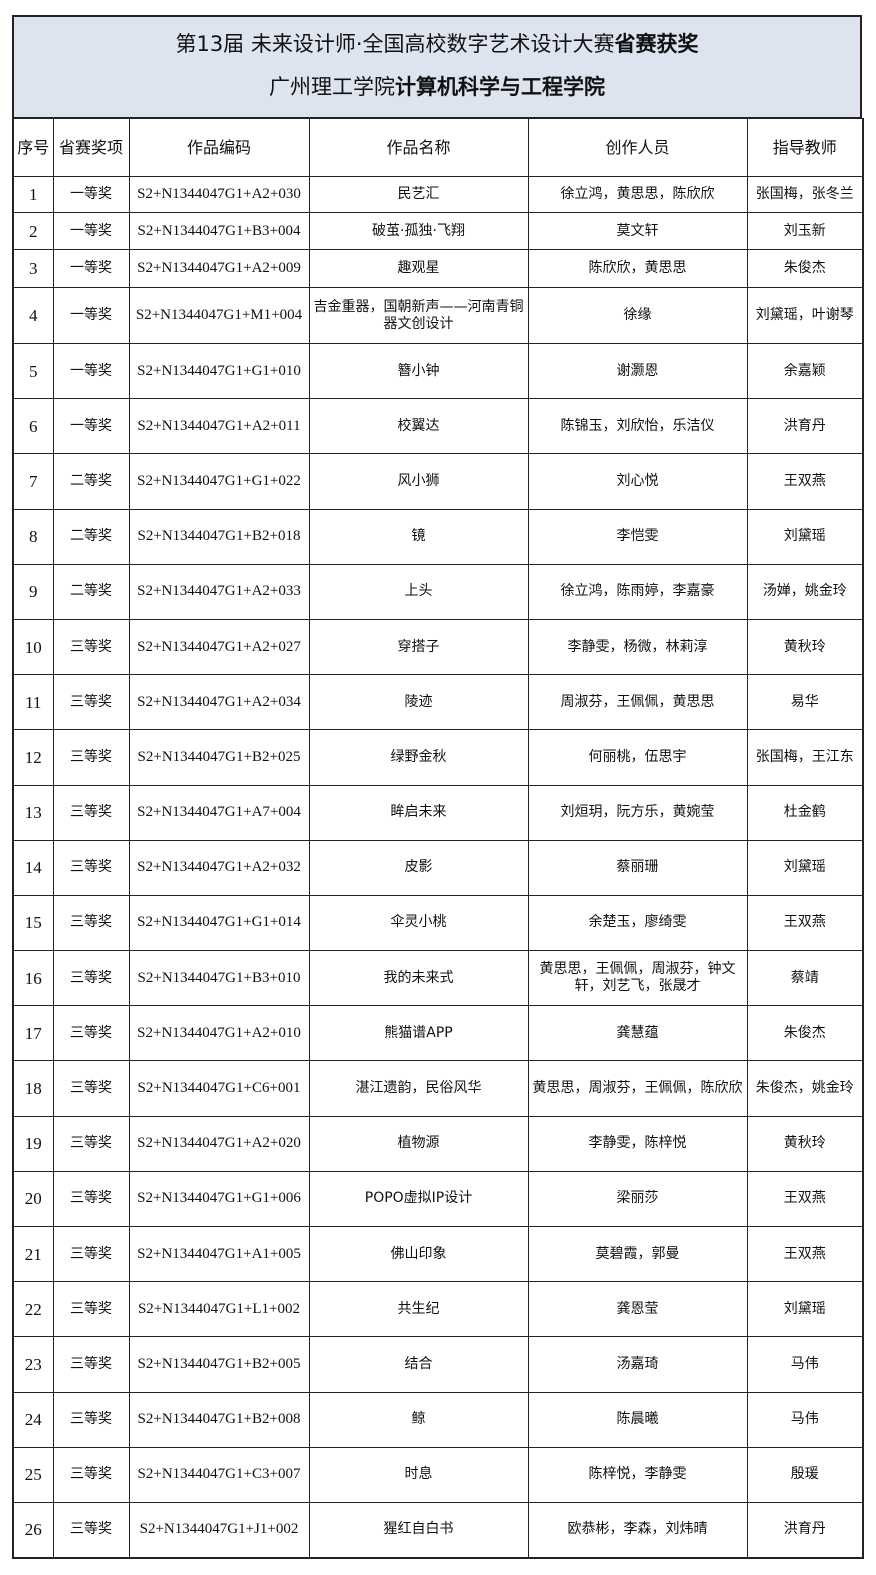 The width and height of the screenshot is (876, 1575). I want to click on table-row: 8 二等奖 S2+N1344047G1+B2+018 镜李恺雯 刘黛瑶, so click(438, 536).